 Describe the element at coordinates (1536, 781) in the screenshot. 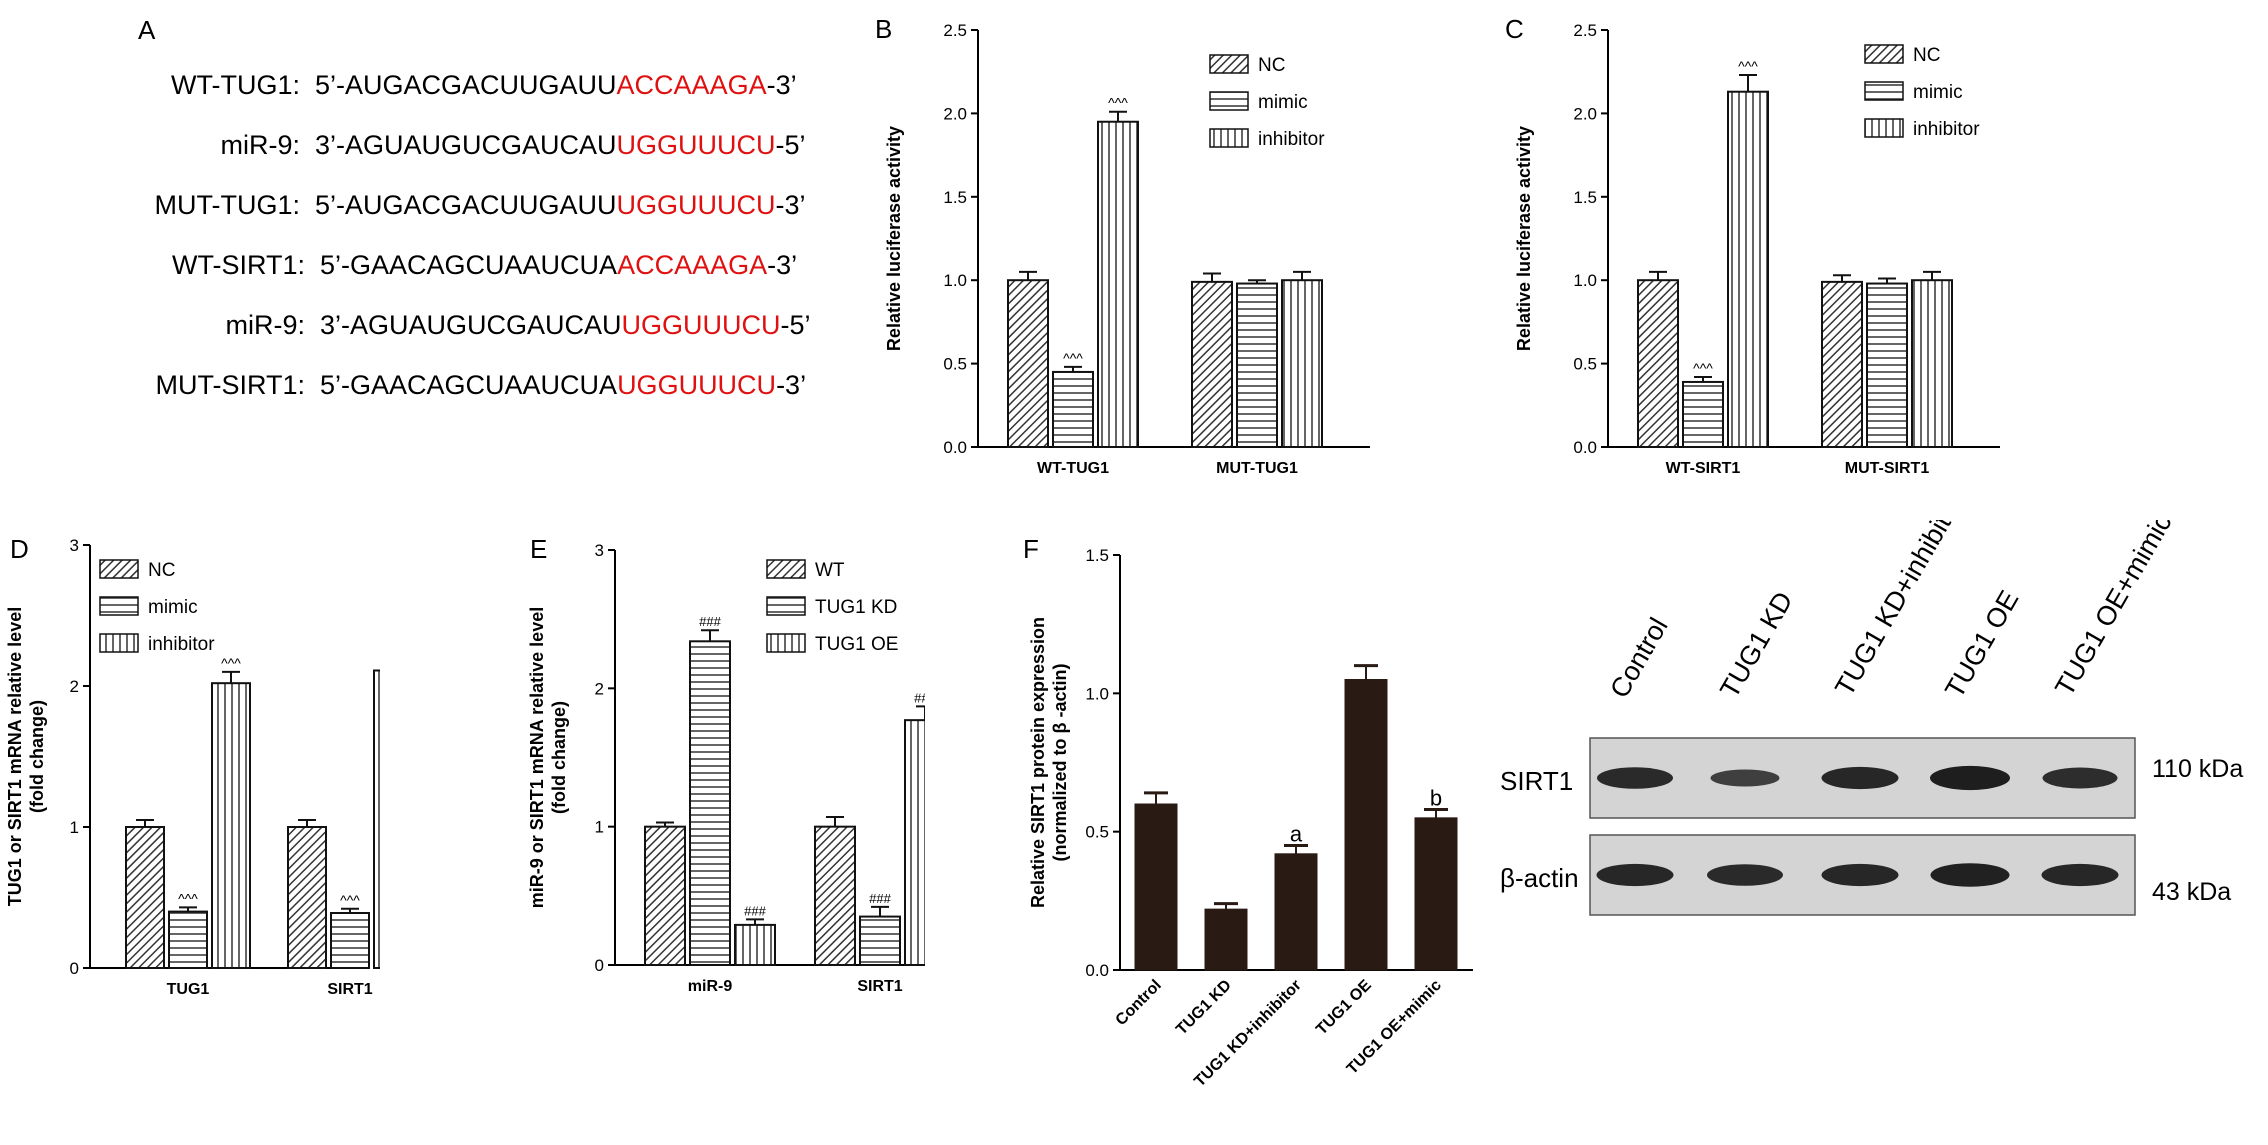

I see `blot-row-label: SIRT1` at that location.